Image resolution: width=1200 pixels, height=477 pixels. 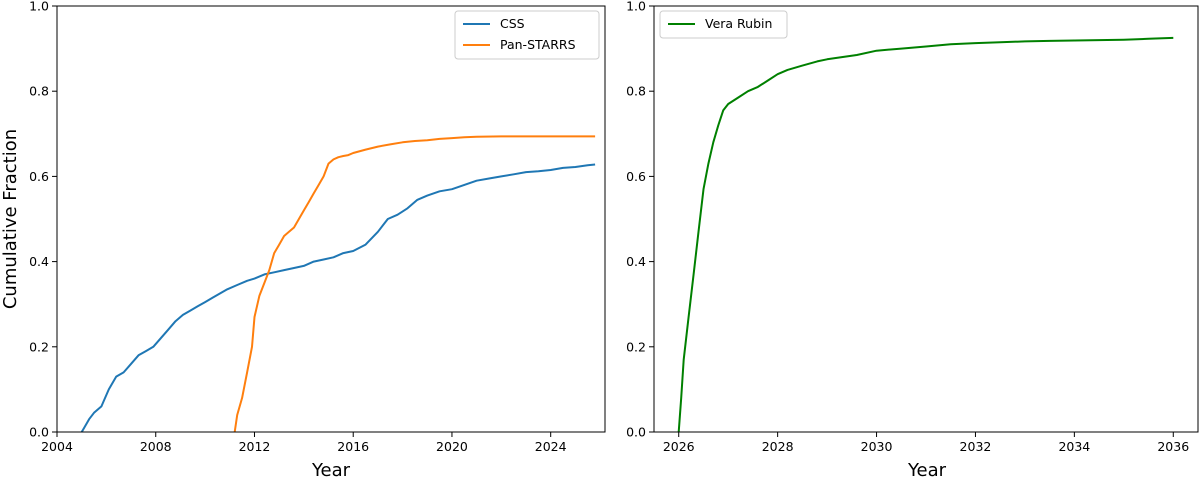 What do you see at coordinates (452, 446) in the screenshot?
I see `left-x-tick-label: 2020` at bounding box center [452, 446].